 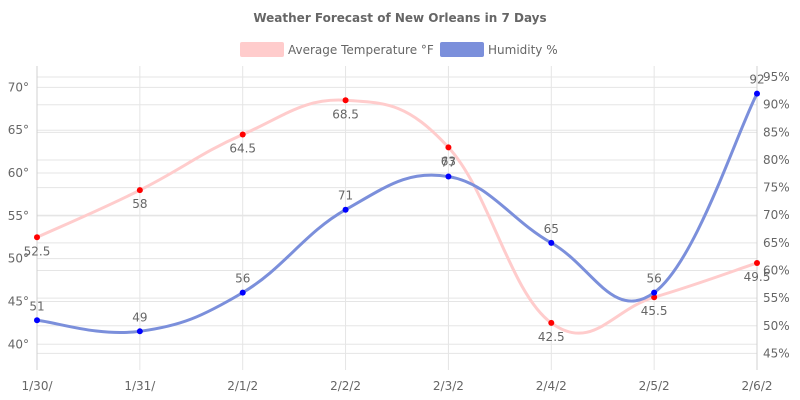 I want to click on y-left-tick-label: 60°, so click(x=18, y=173).